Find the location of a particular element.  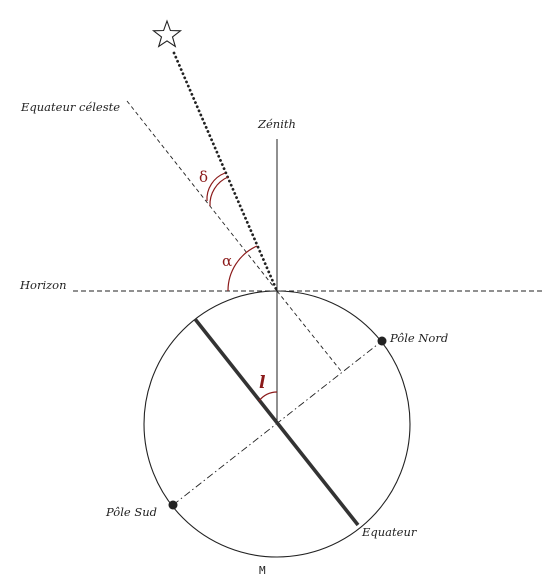

alpha-symbol: α is located at coordinates (227, 261).